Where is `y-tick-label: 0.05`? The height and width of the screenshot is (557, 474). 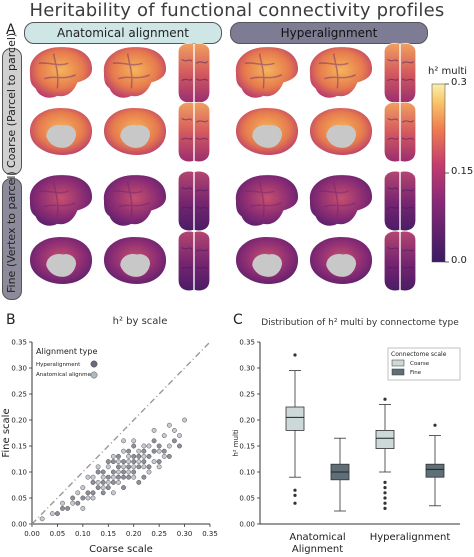
y-tick-label: 0.05 is located at coordinates (19, 499).